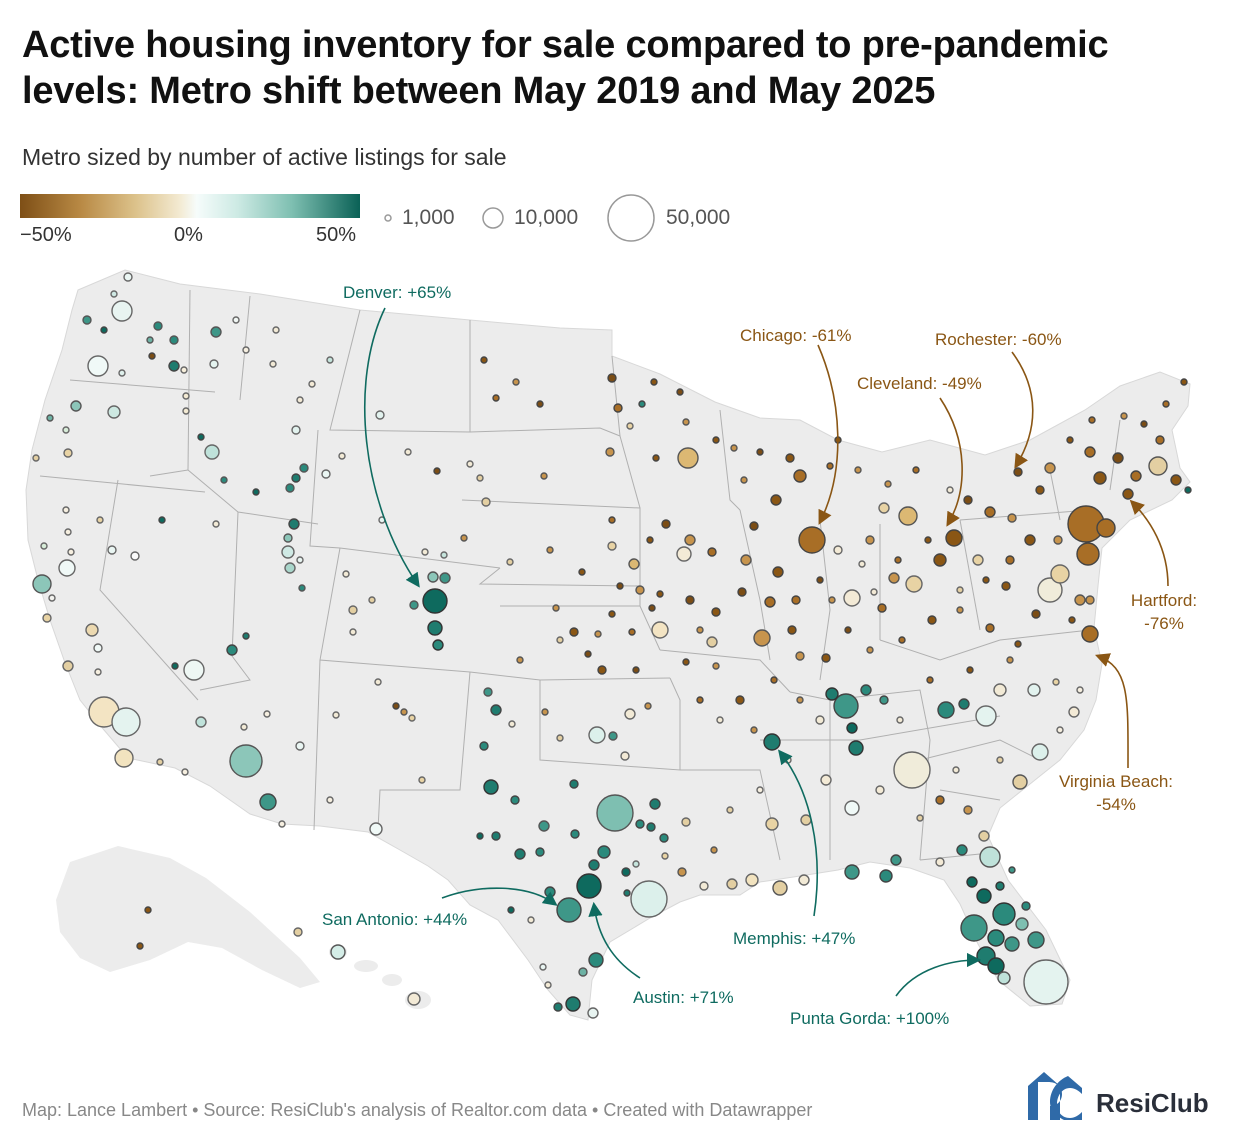 The image size is (1240, 1144). Describe the element at coordinates (126, 641) in the screenshot. I see `metro-bubbles-california` at that location.